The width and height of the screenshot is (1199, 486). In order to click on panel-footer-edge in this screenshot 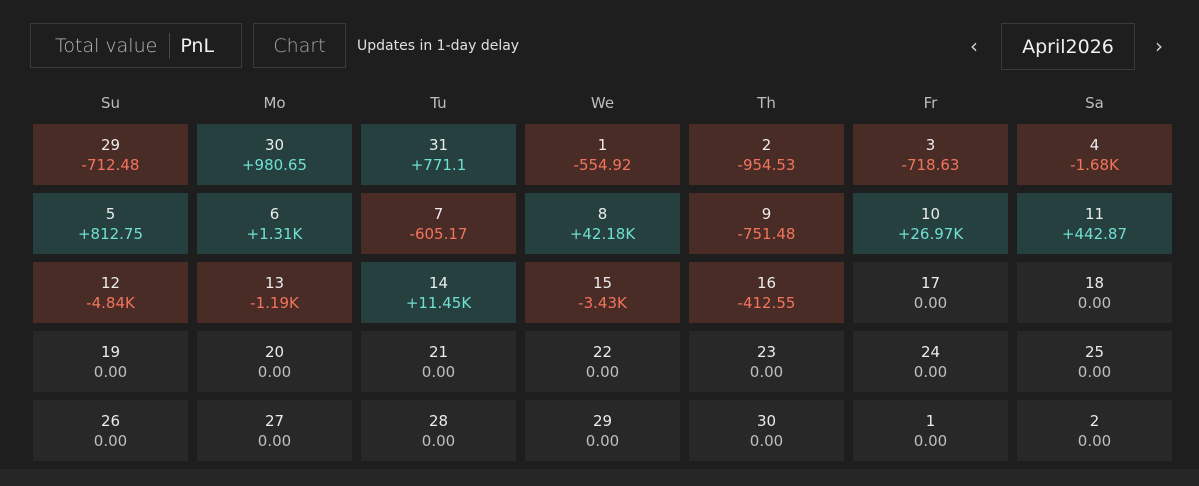, I will do `click(599, 477)`.